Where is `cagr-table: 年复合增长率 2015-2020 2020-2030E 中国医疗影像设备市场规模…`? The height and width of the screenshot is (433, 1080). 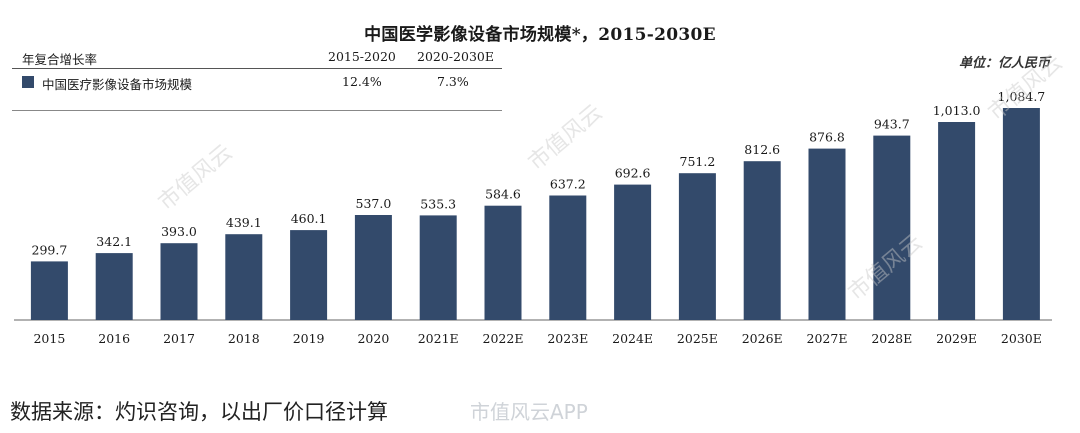
cagr-table: 年复合增长率 2015-2020 2020-2030E 中国医疗影像设备市场规模… is located at coordinates (257, 80).